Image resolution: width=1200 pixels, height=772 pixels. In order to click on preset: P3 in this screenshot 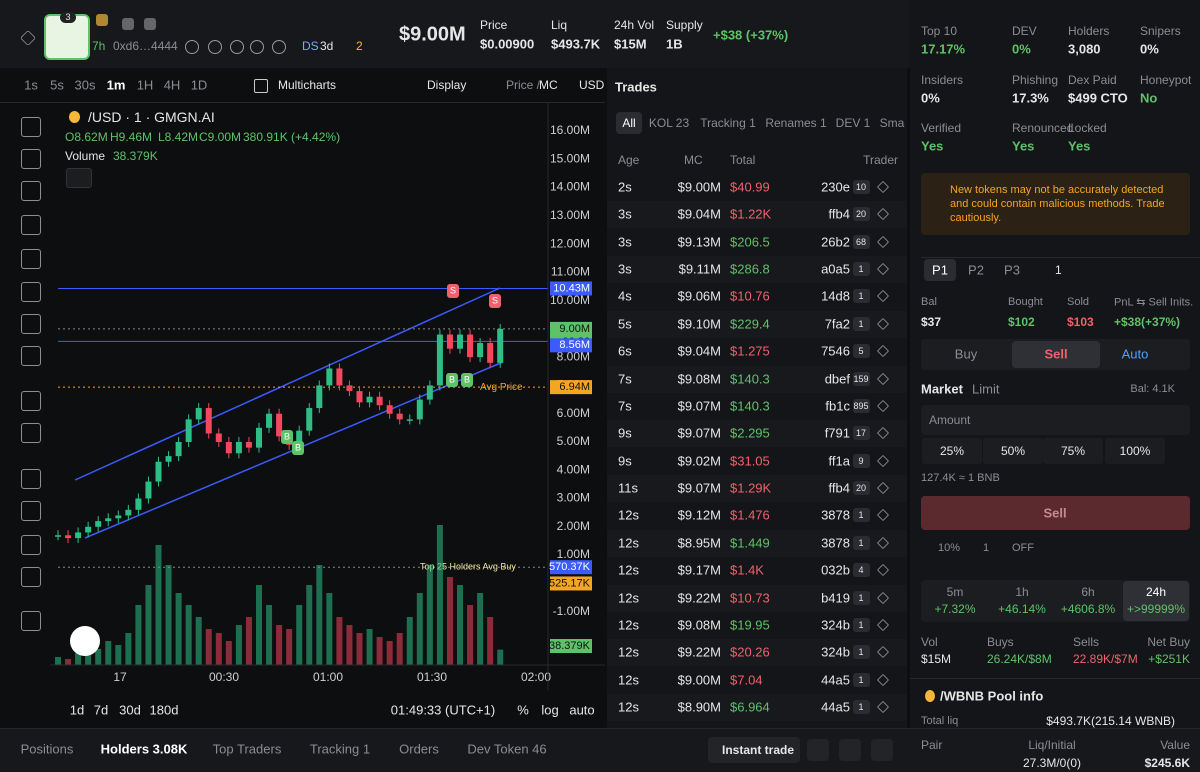, I will do `click(1012, 270)`.